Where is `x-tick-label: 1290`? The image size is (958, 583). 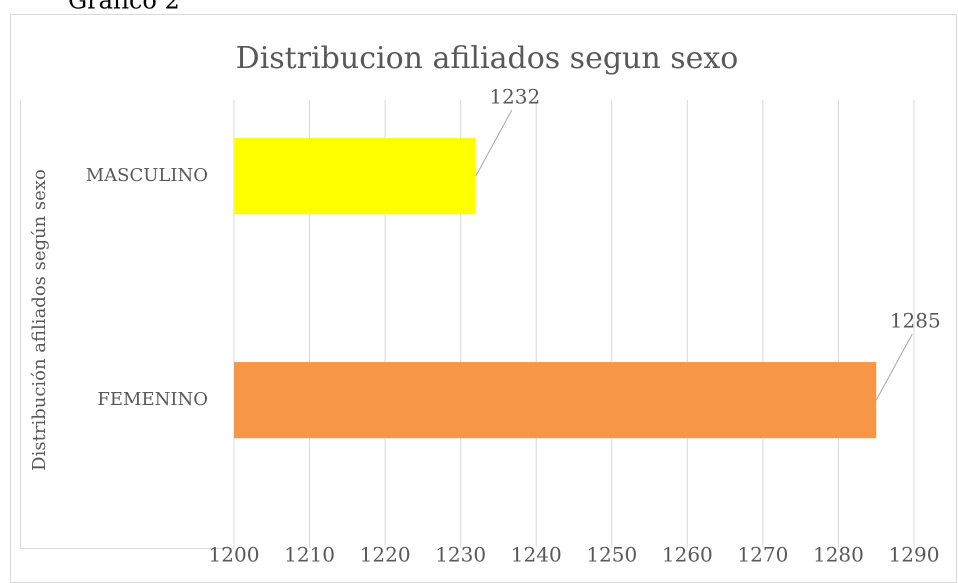
x-tick-label: 1290 is located at coordinates (914, 555).